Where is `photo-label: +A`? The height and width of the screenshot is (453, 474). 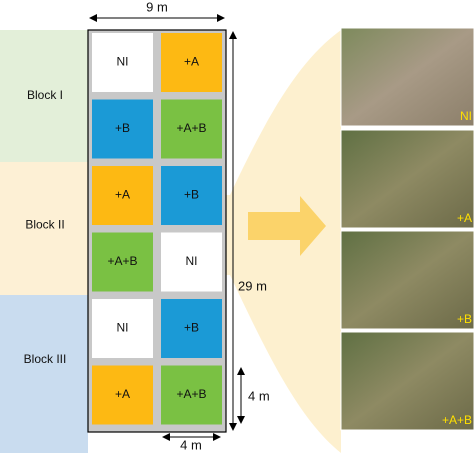 photo-label: +A is located at coordinates (464, 218).